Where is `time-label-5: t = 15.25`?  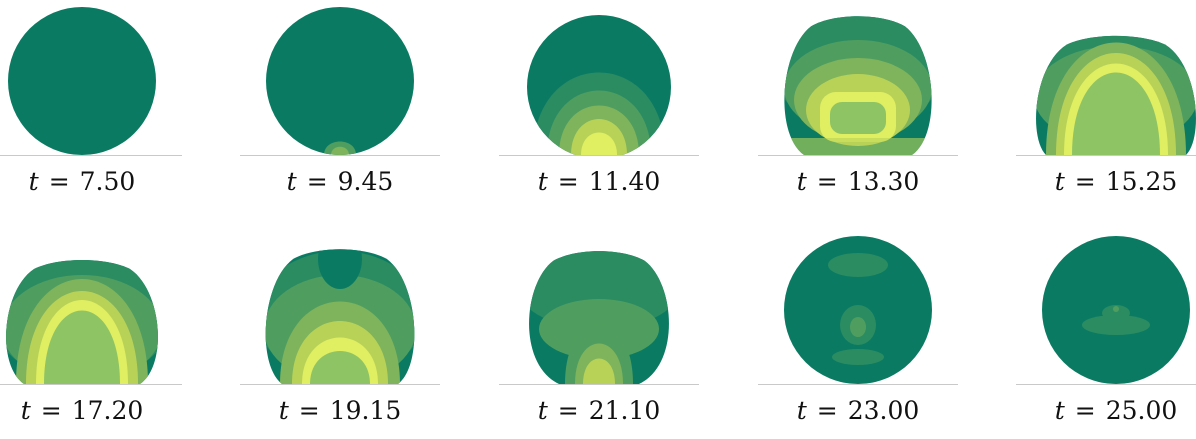
time-label-5: t = 15.25 is located at coordinates (1116, 181).